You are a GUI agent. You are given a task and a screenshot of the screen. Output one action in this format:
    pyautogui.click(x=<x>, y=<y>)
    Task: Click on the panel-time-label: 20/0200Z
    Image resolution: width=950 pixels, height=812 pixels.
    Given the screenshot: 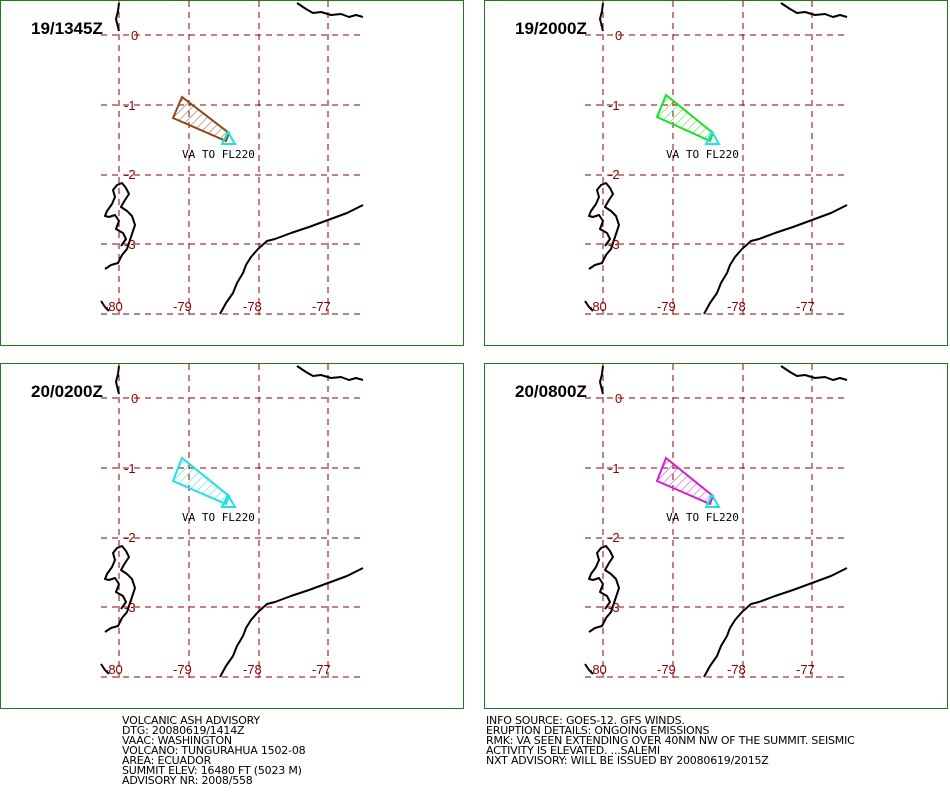 What is the action you would take?
    pyautogui.click(x=67, y=391)
    